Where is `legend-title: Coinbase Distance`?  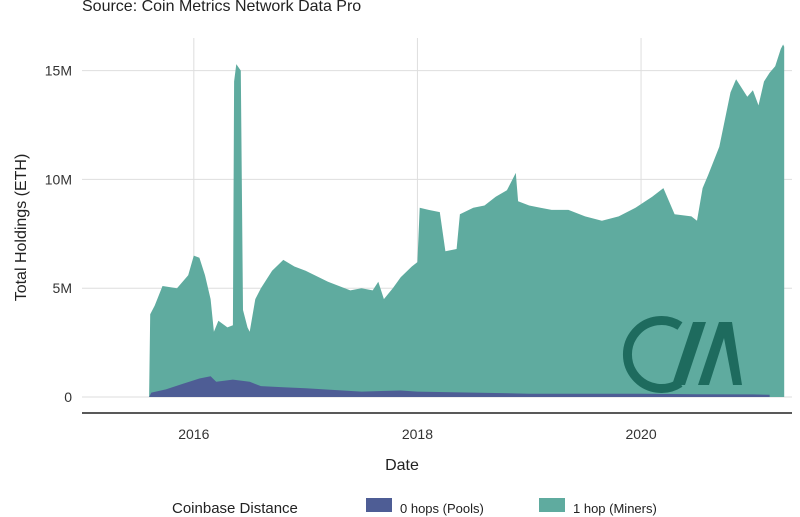
legend-title: Coinbase Distance is located at coordinates (235, 508).